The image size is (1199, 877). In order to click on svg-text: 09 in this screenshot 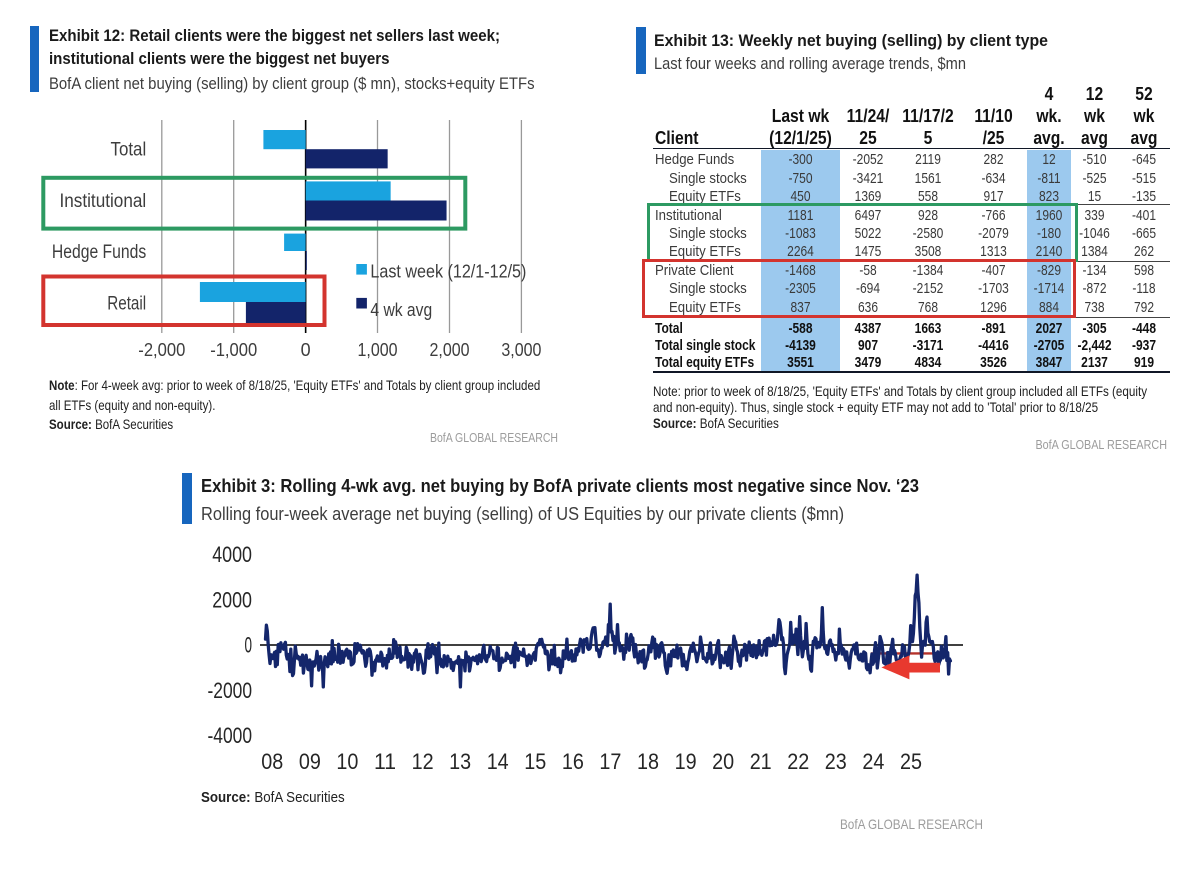, I will do `click(310, 761)`.